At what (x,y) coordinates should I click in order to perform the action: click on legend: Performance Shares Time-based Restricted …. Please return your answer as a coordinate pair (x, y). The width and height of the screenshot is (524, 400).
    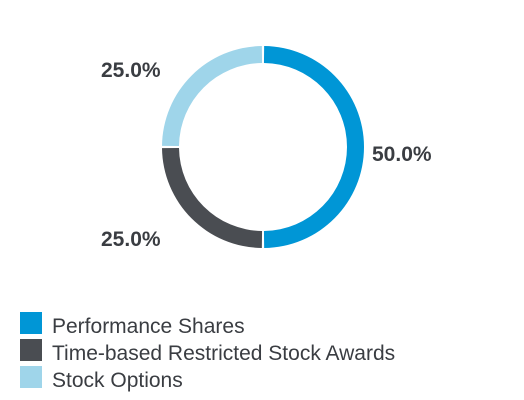
    Looking at the image, I should click on (208, 352).